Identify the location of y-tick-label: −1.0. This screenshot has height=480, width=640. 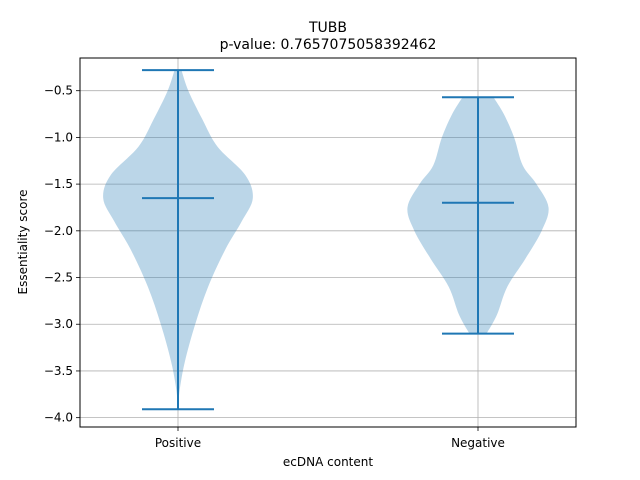
(58, 137).